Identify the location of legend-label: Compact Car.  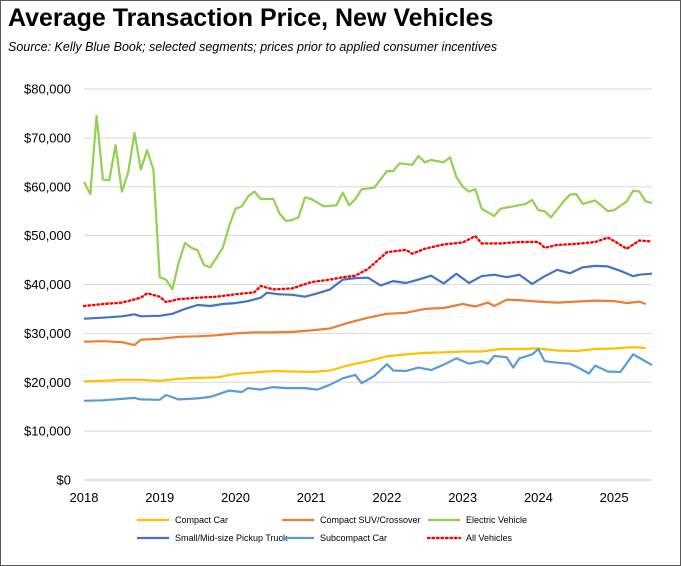
(201, 520).